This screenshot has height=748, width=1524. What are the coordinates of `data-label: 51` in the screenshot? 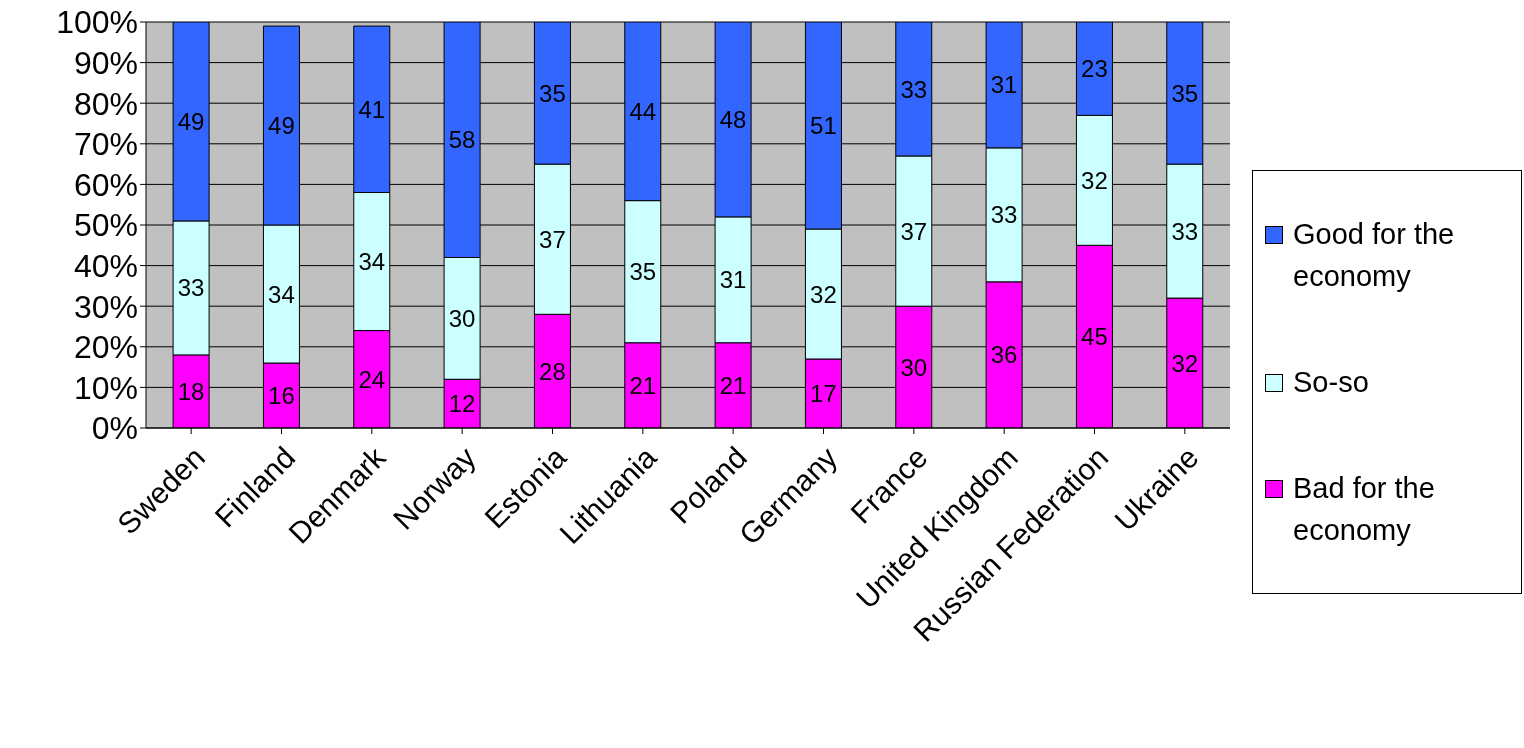 It's located at (823, 126).